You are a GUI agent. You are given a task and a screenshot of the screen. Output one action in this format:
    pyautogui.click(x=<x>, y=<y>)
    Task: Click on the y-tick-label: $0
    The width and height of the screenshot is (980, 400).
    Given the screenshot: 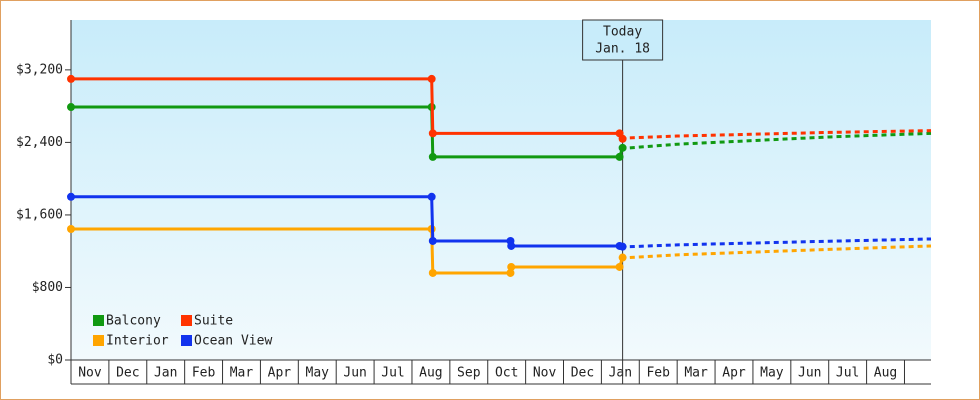 What is the action you would take?
    pyautogui.click(x=55, y=360)
    